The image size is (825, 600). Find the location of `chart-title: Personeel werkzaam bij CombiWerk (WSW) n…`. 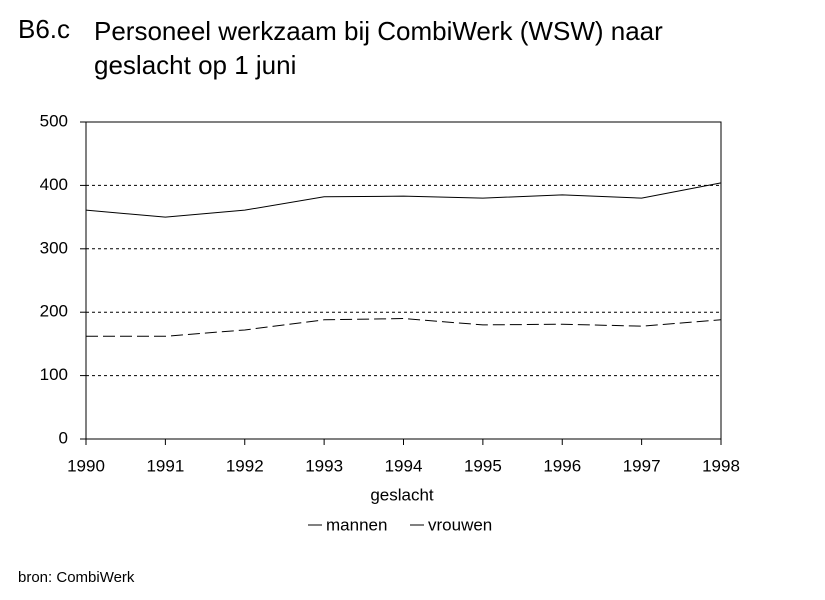

chart-title: Personeel werkzaam bij CombiWerk (WSW) n… is located at coordinates (378, 48).